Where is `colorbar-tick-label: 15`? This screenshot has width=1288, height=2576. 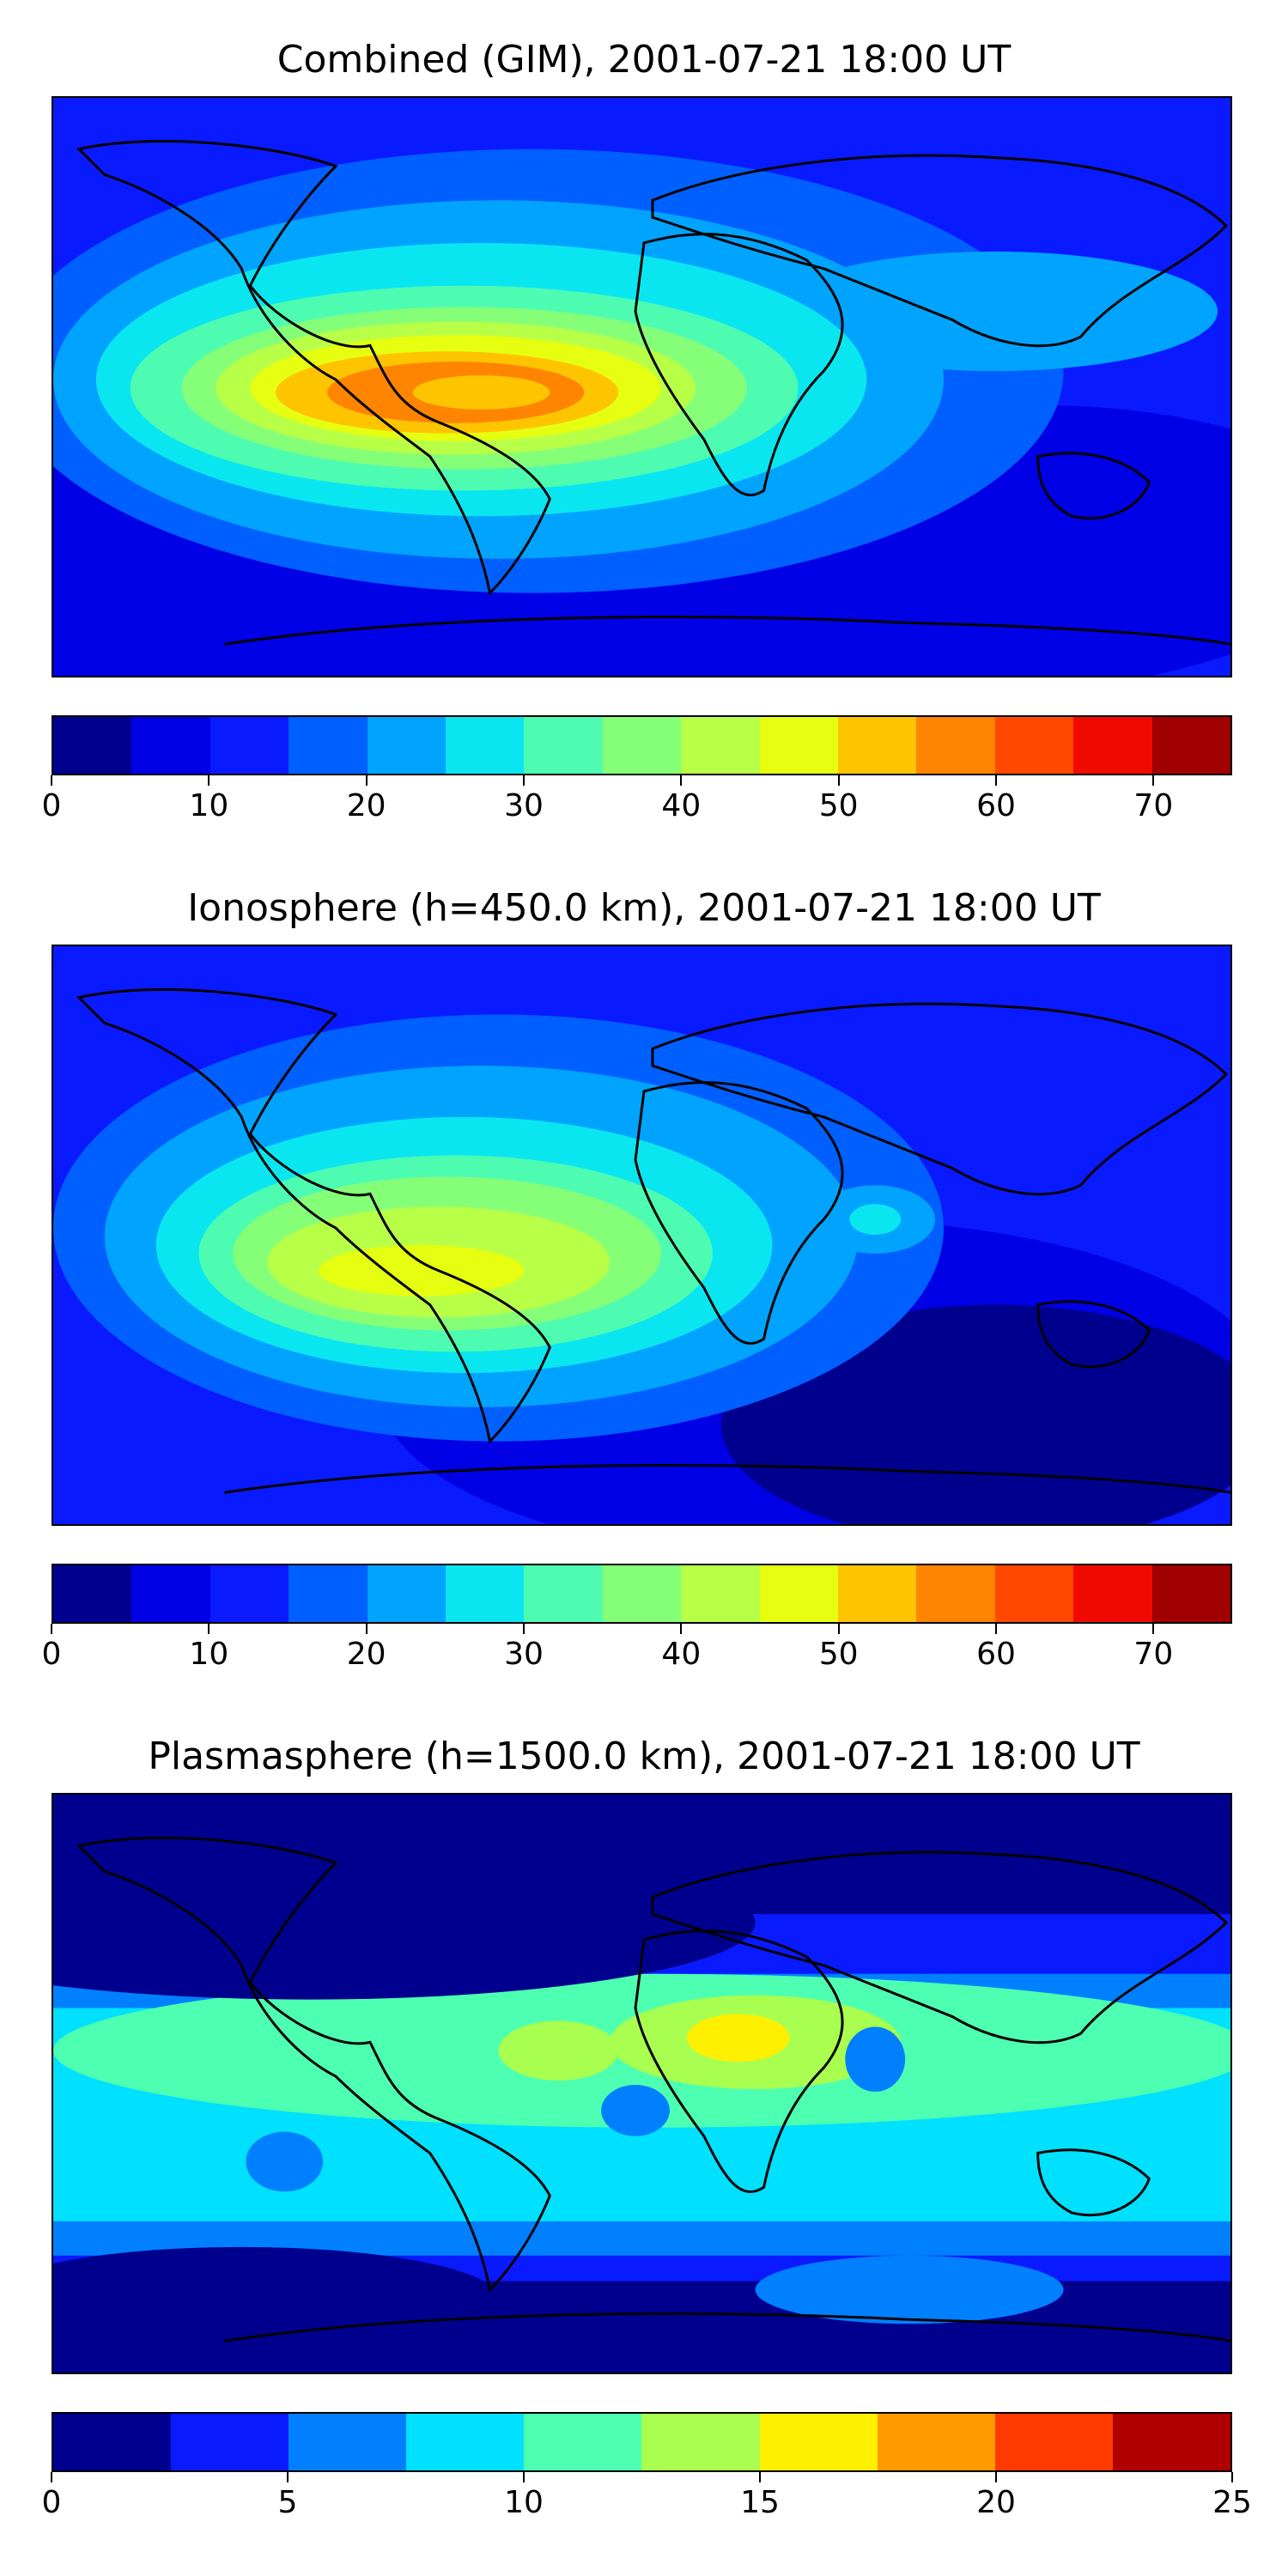
colorbar-tick-label: 15 is located at coordinates (760, 2502).